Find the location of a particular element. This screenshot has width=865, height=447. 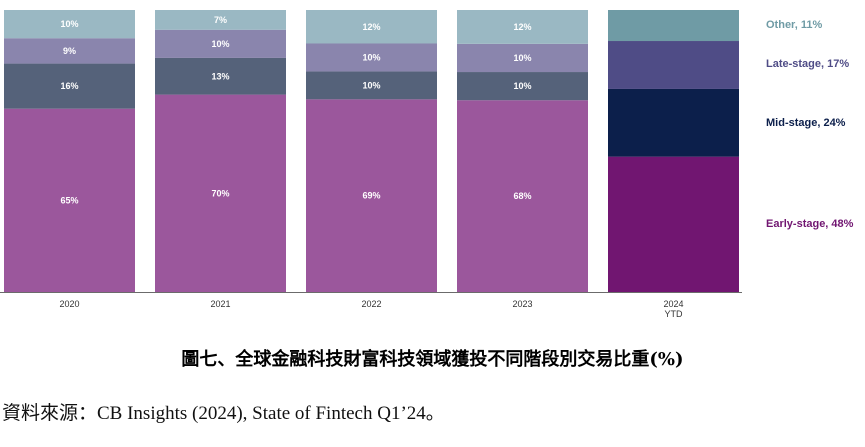

x-tick-label: 2023 is located at coordinates (522, 304).